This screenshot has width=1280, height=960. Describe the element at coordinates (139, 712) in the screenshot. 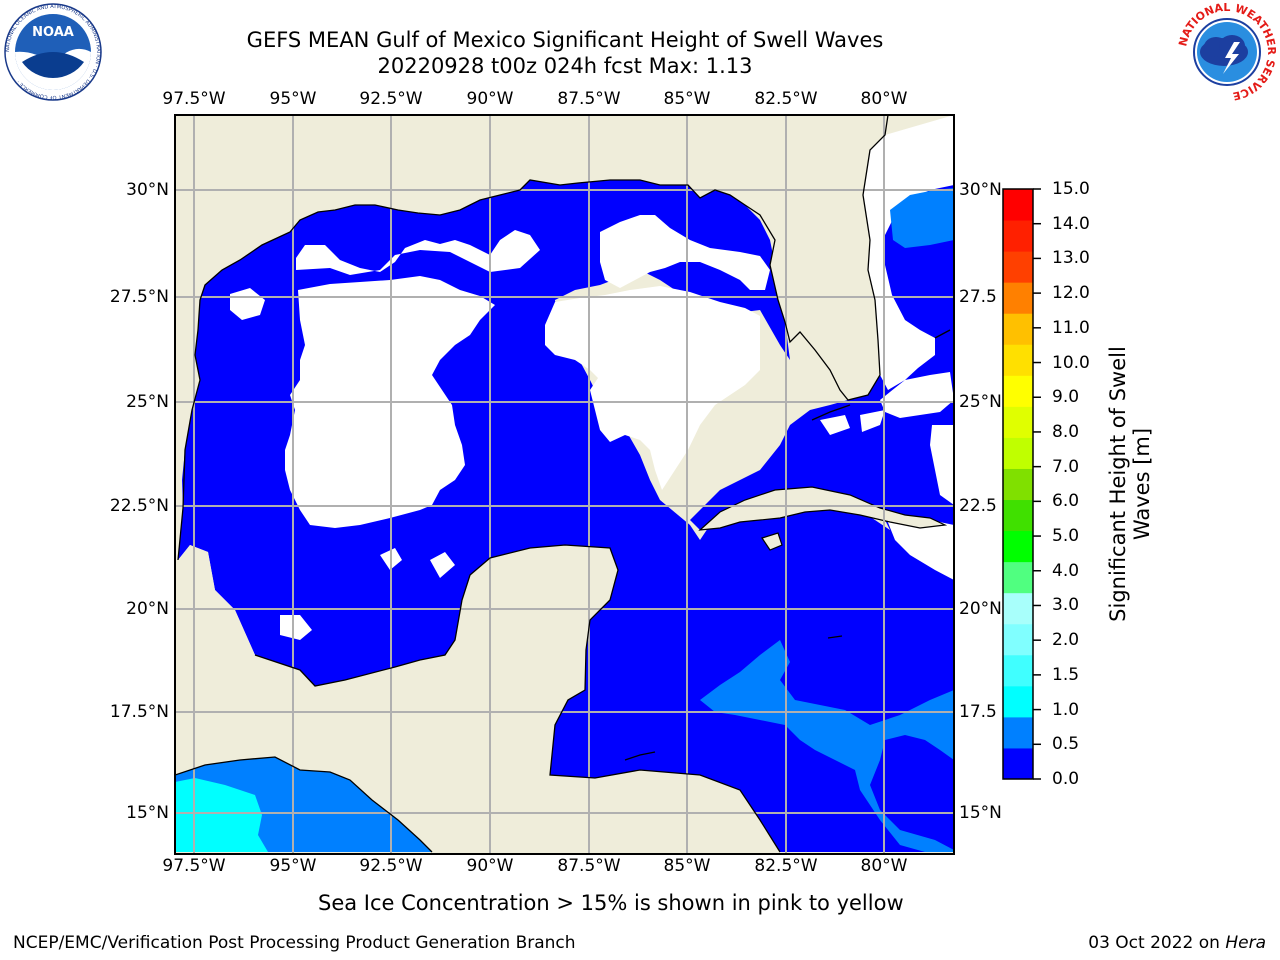

I see `lat-label-left: 17.5°N` at that location.